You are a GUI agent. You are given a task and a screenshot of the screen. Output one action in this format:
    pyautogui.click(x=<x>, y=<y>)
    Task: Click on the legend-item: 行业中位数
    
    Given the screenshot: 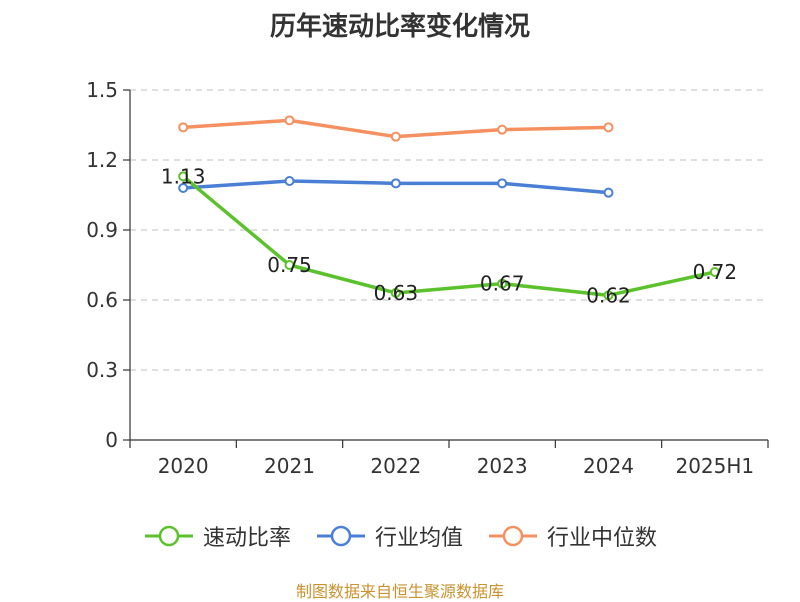 What is the action you would take?
    pyautogui.click(x=572, y=536)
    